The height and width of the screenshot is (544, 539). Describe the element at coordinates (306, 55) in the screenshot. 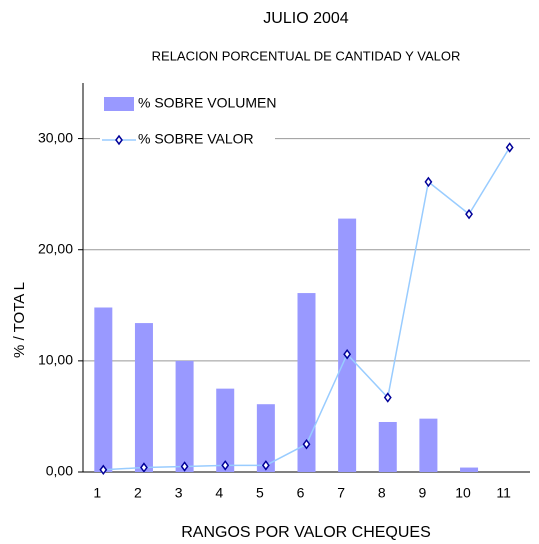

I see `chart-subtitle: RELACION PORCENTUAL DE CANTIDAD Y VALOR` at that location.